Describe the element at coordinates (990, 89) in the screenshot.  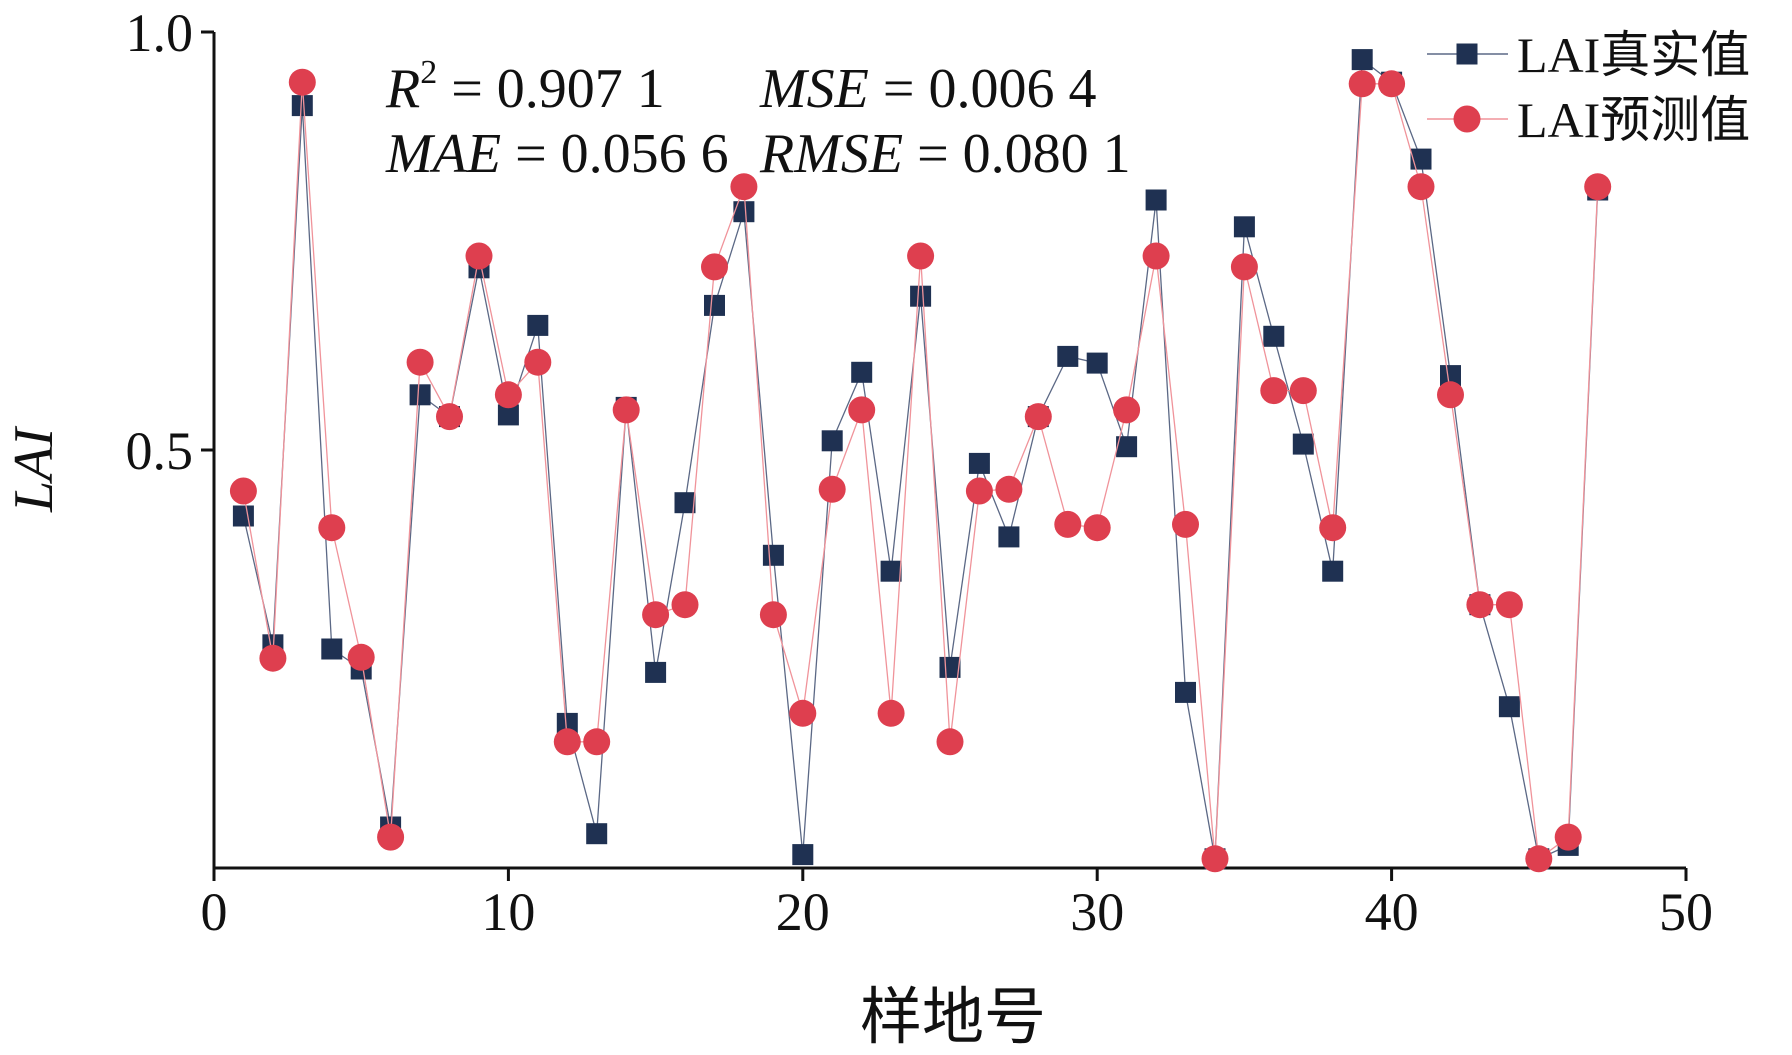
I see `annotation-mse-value: = 0.006 4` at that location.